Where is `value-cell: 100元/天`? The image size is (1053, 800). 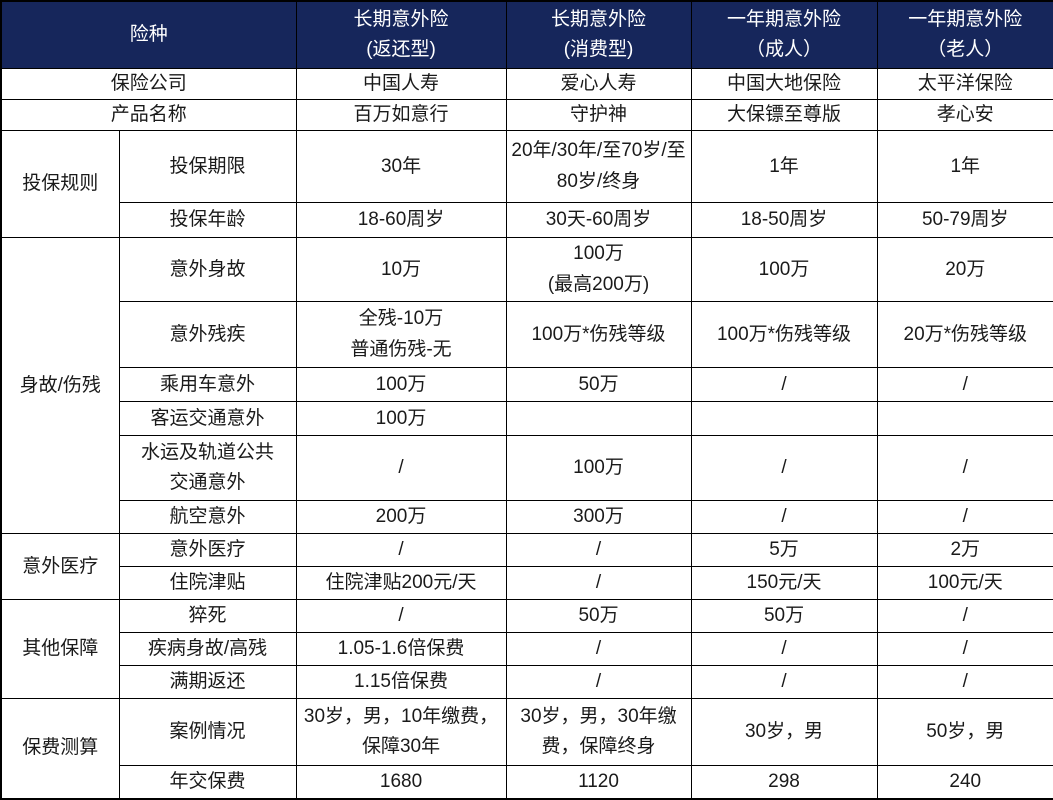
value-cell: 100元/天 is located at coordinates (964, 583).